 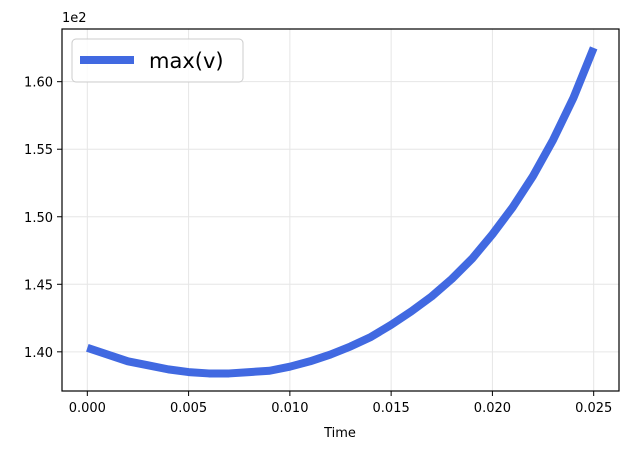 I want to click on x-axis: 0.000 0.005 0.010 0.015 0.020 0.025, so click(x=340, y=403).